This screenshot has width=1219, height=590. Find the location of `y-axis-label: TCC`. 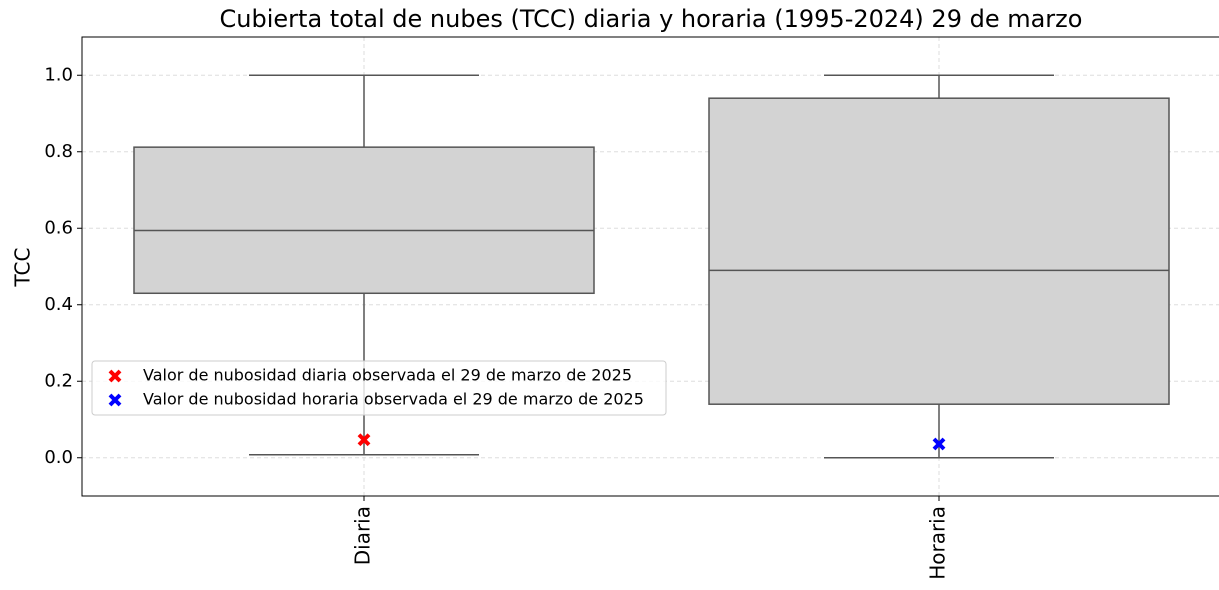

y-axis-label: TCC is located at coordinates (23, 268).